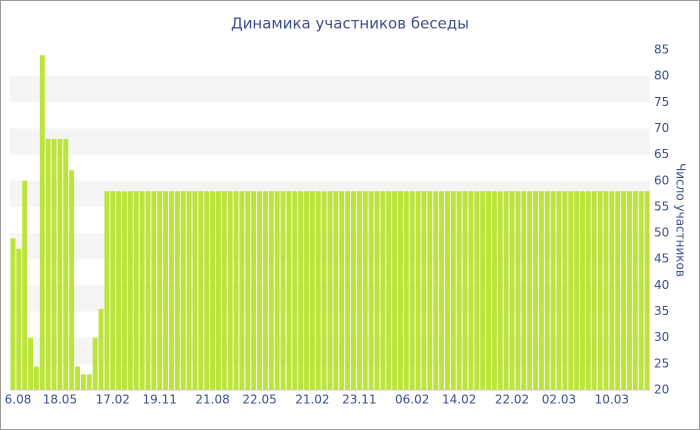  Describe the element at coordinates (661, 233) in the screenshot. I see `y-tick-label: 50` at that location.